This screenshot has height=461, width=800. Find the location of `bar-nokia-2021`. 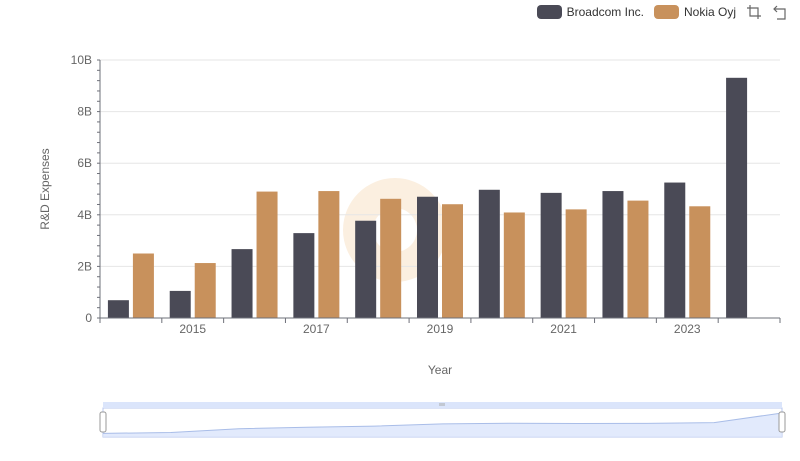

bar-nokia-2021 is located at coordinates (576, 263).